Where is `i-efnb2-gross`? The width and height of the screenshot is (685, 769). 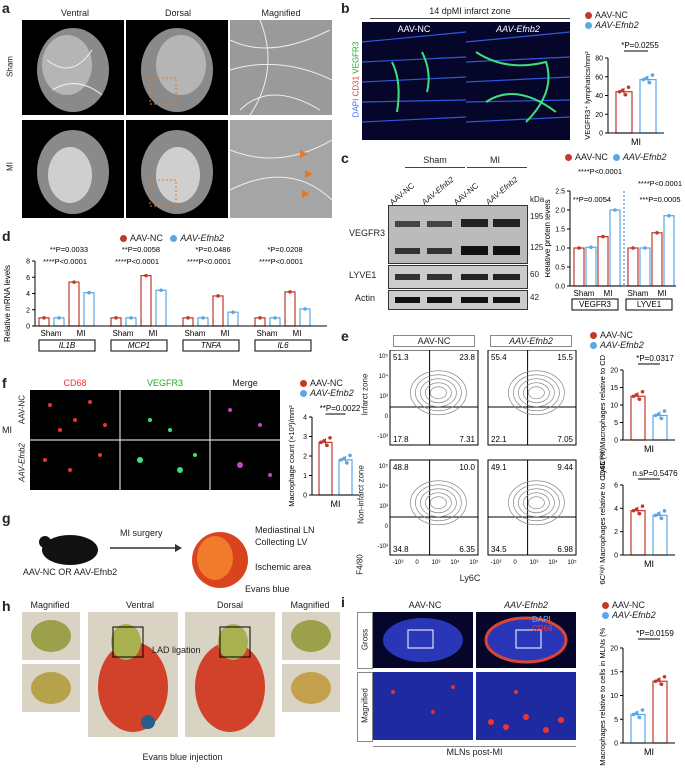
i-efnb2-gross is located at coordinates (526, 640).